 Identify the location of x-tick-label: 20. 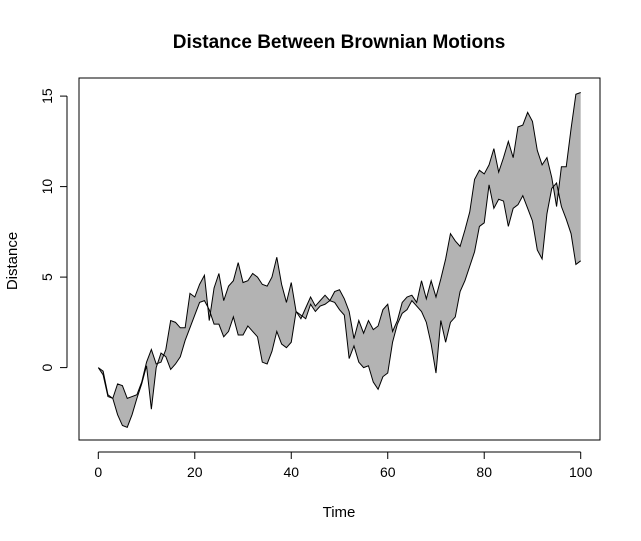
(195, 472).